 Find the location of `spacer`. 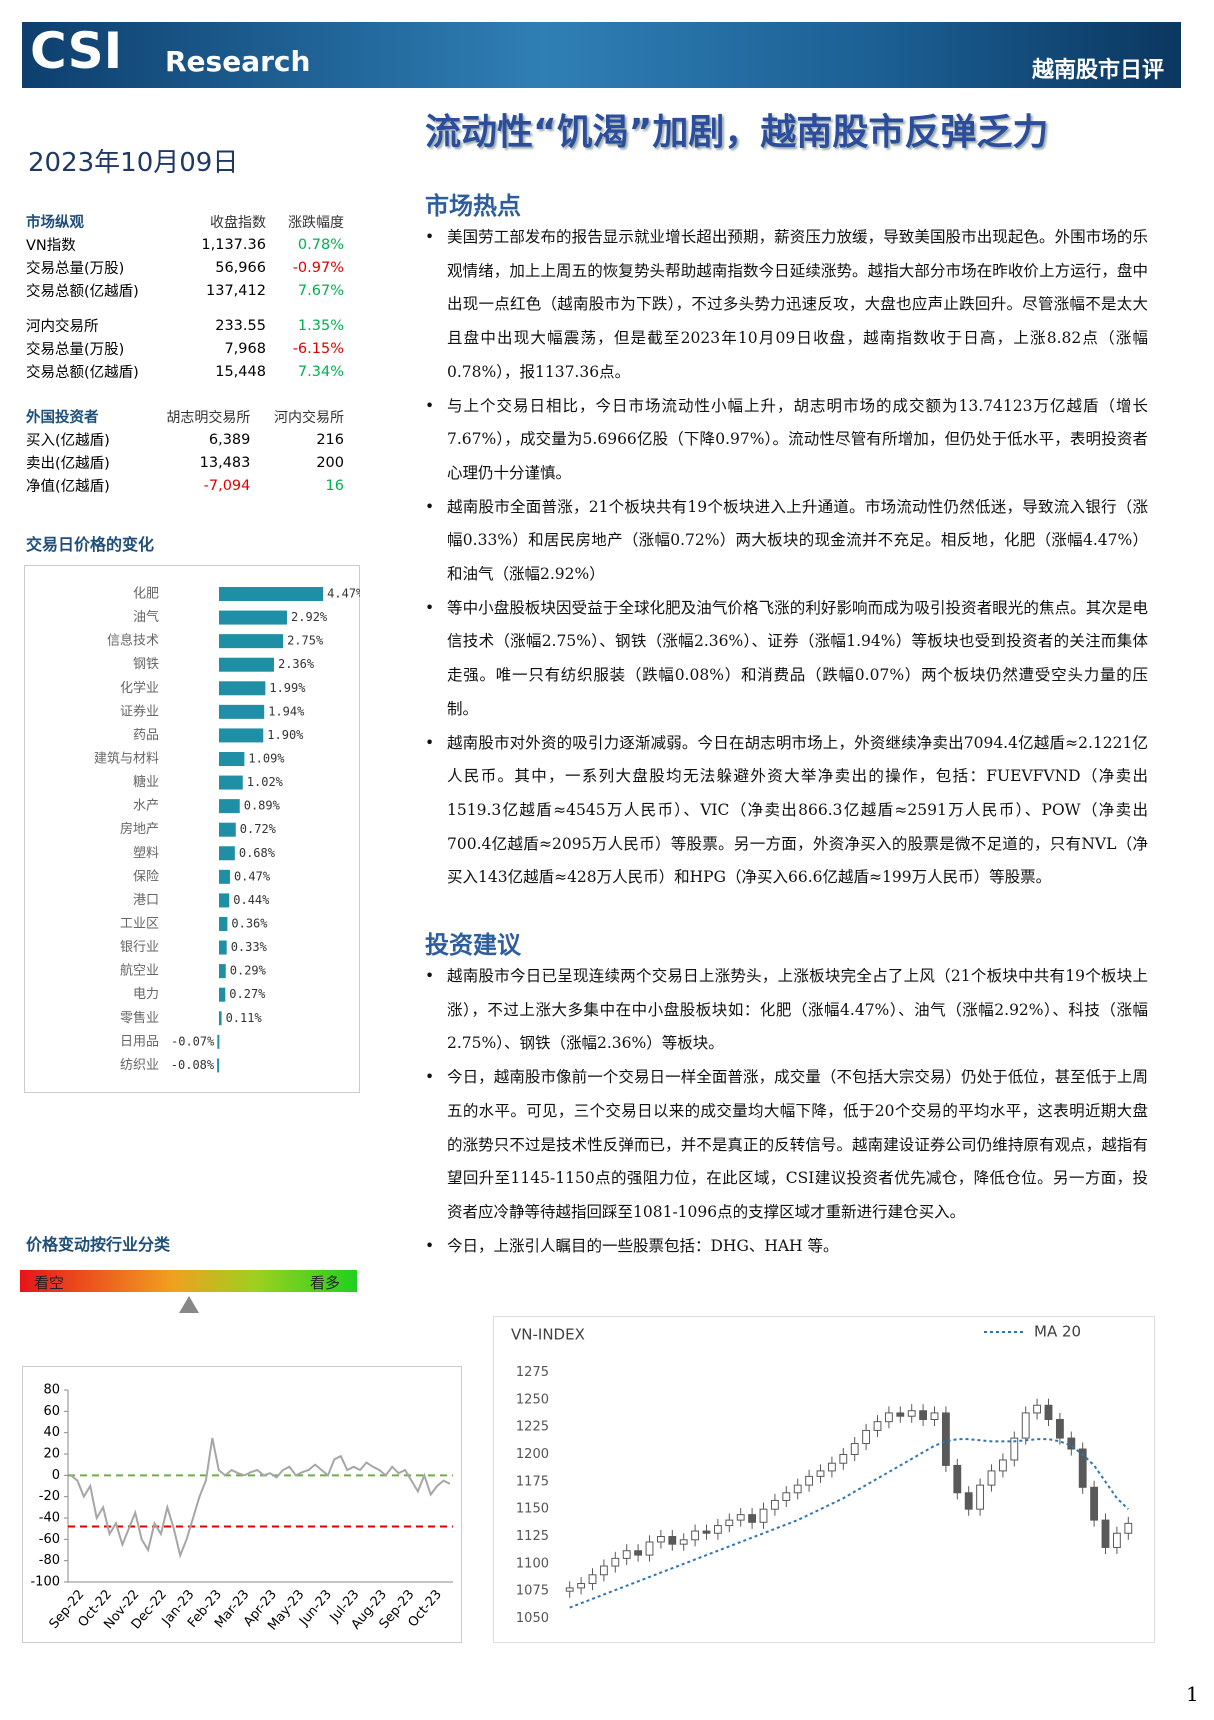

spacer is located at coordinates (185, 308).